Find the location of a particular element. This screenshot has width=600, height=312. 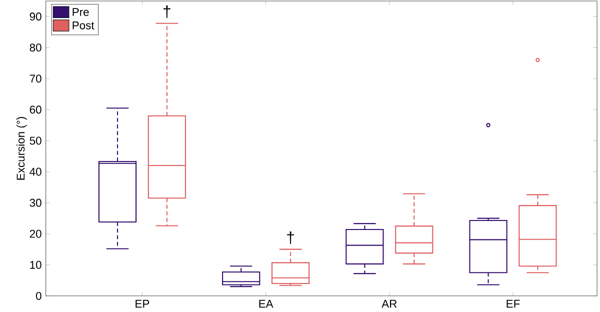

y-tick-label: 90 is located at coordinates (36, 16).